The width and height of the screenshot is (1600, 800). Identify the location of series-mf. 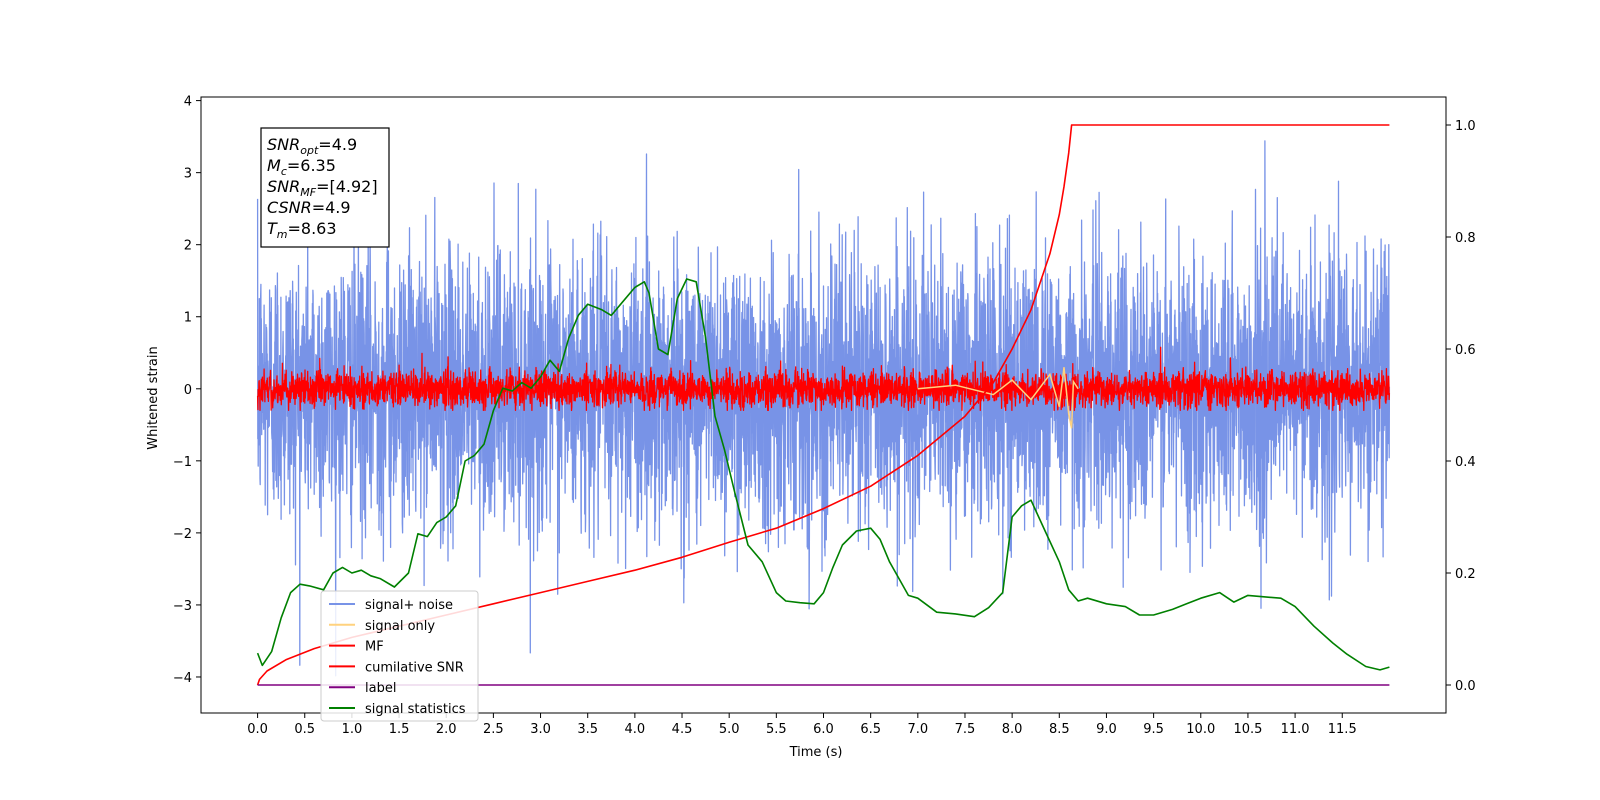
(823, 379).